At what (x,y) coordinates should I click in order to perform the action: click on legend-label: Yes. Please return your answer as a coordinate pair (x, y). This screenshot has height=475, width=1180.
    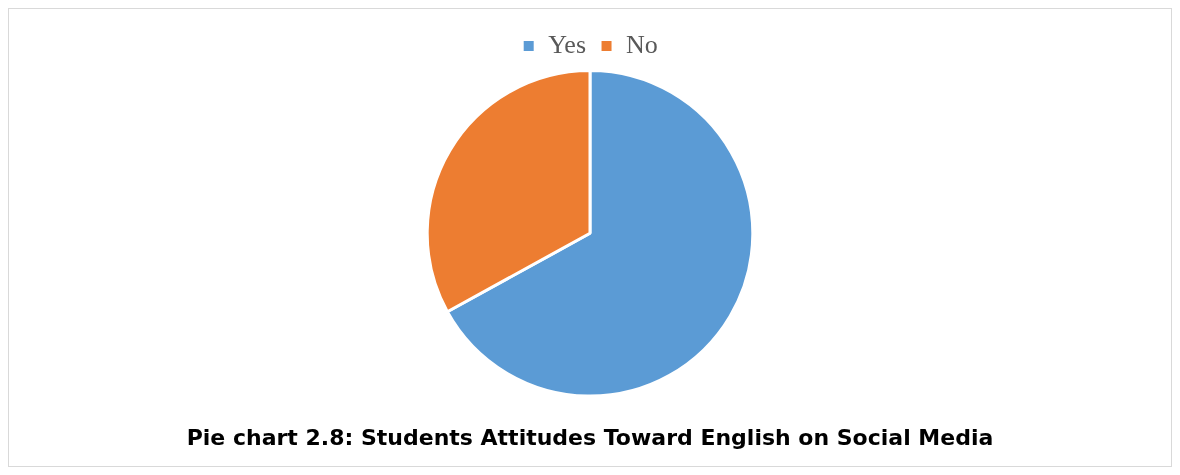
    Looking at the image, I should click on (567, 44).